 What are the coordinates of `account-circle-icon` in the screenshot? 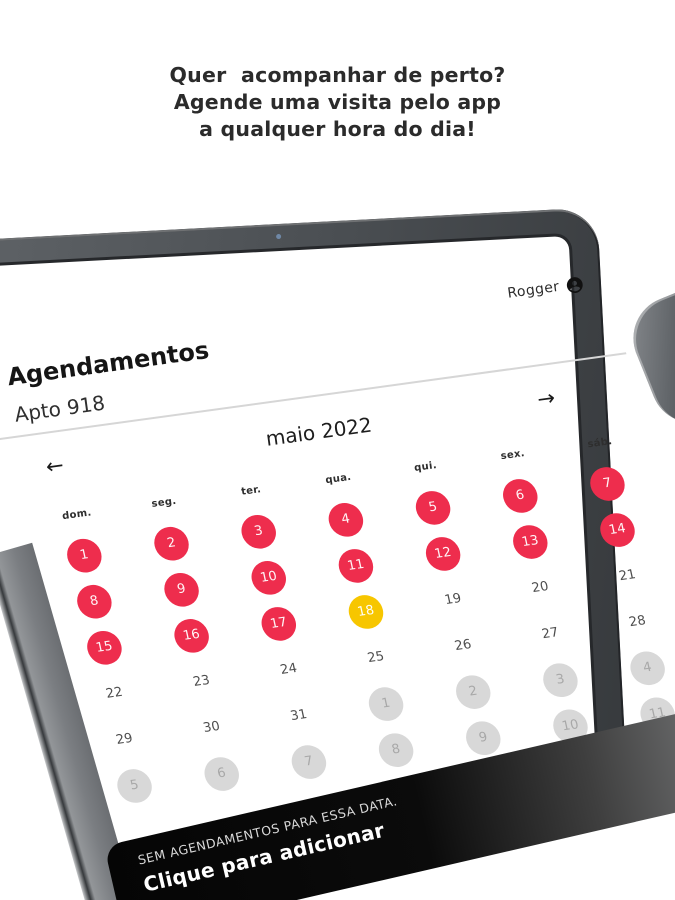 It's located at (574, 284).